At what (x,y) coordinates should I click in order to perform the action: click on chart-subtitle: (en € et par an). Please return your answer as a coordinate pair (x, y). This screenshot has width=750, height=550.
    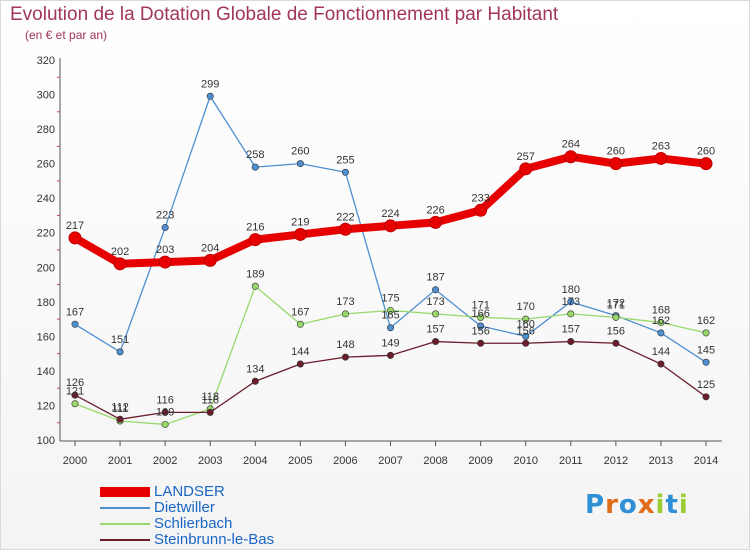
    Looking at the image, I should click on (66, 35).